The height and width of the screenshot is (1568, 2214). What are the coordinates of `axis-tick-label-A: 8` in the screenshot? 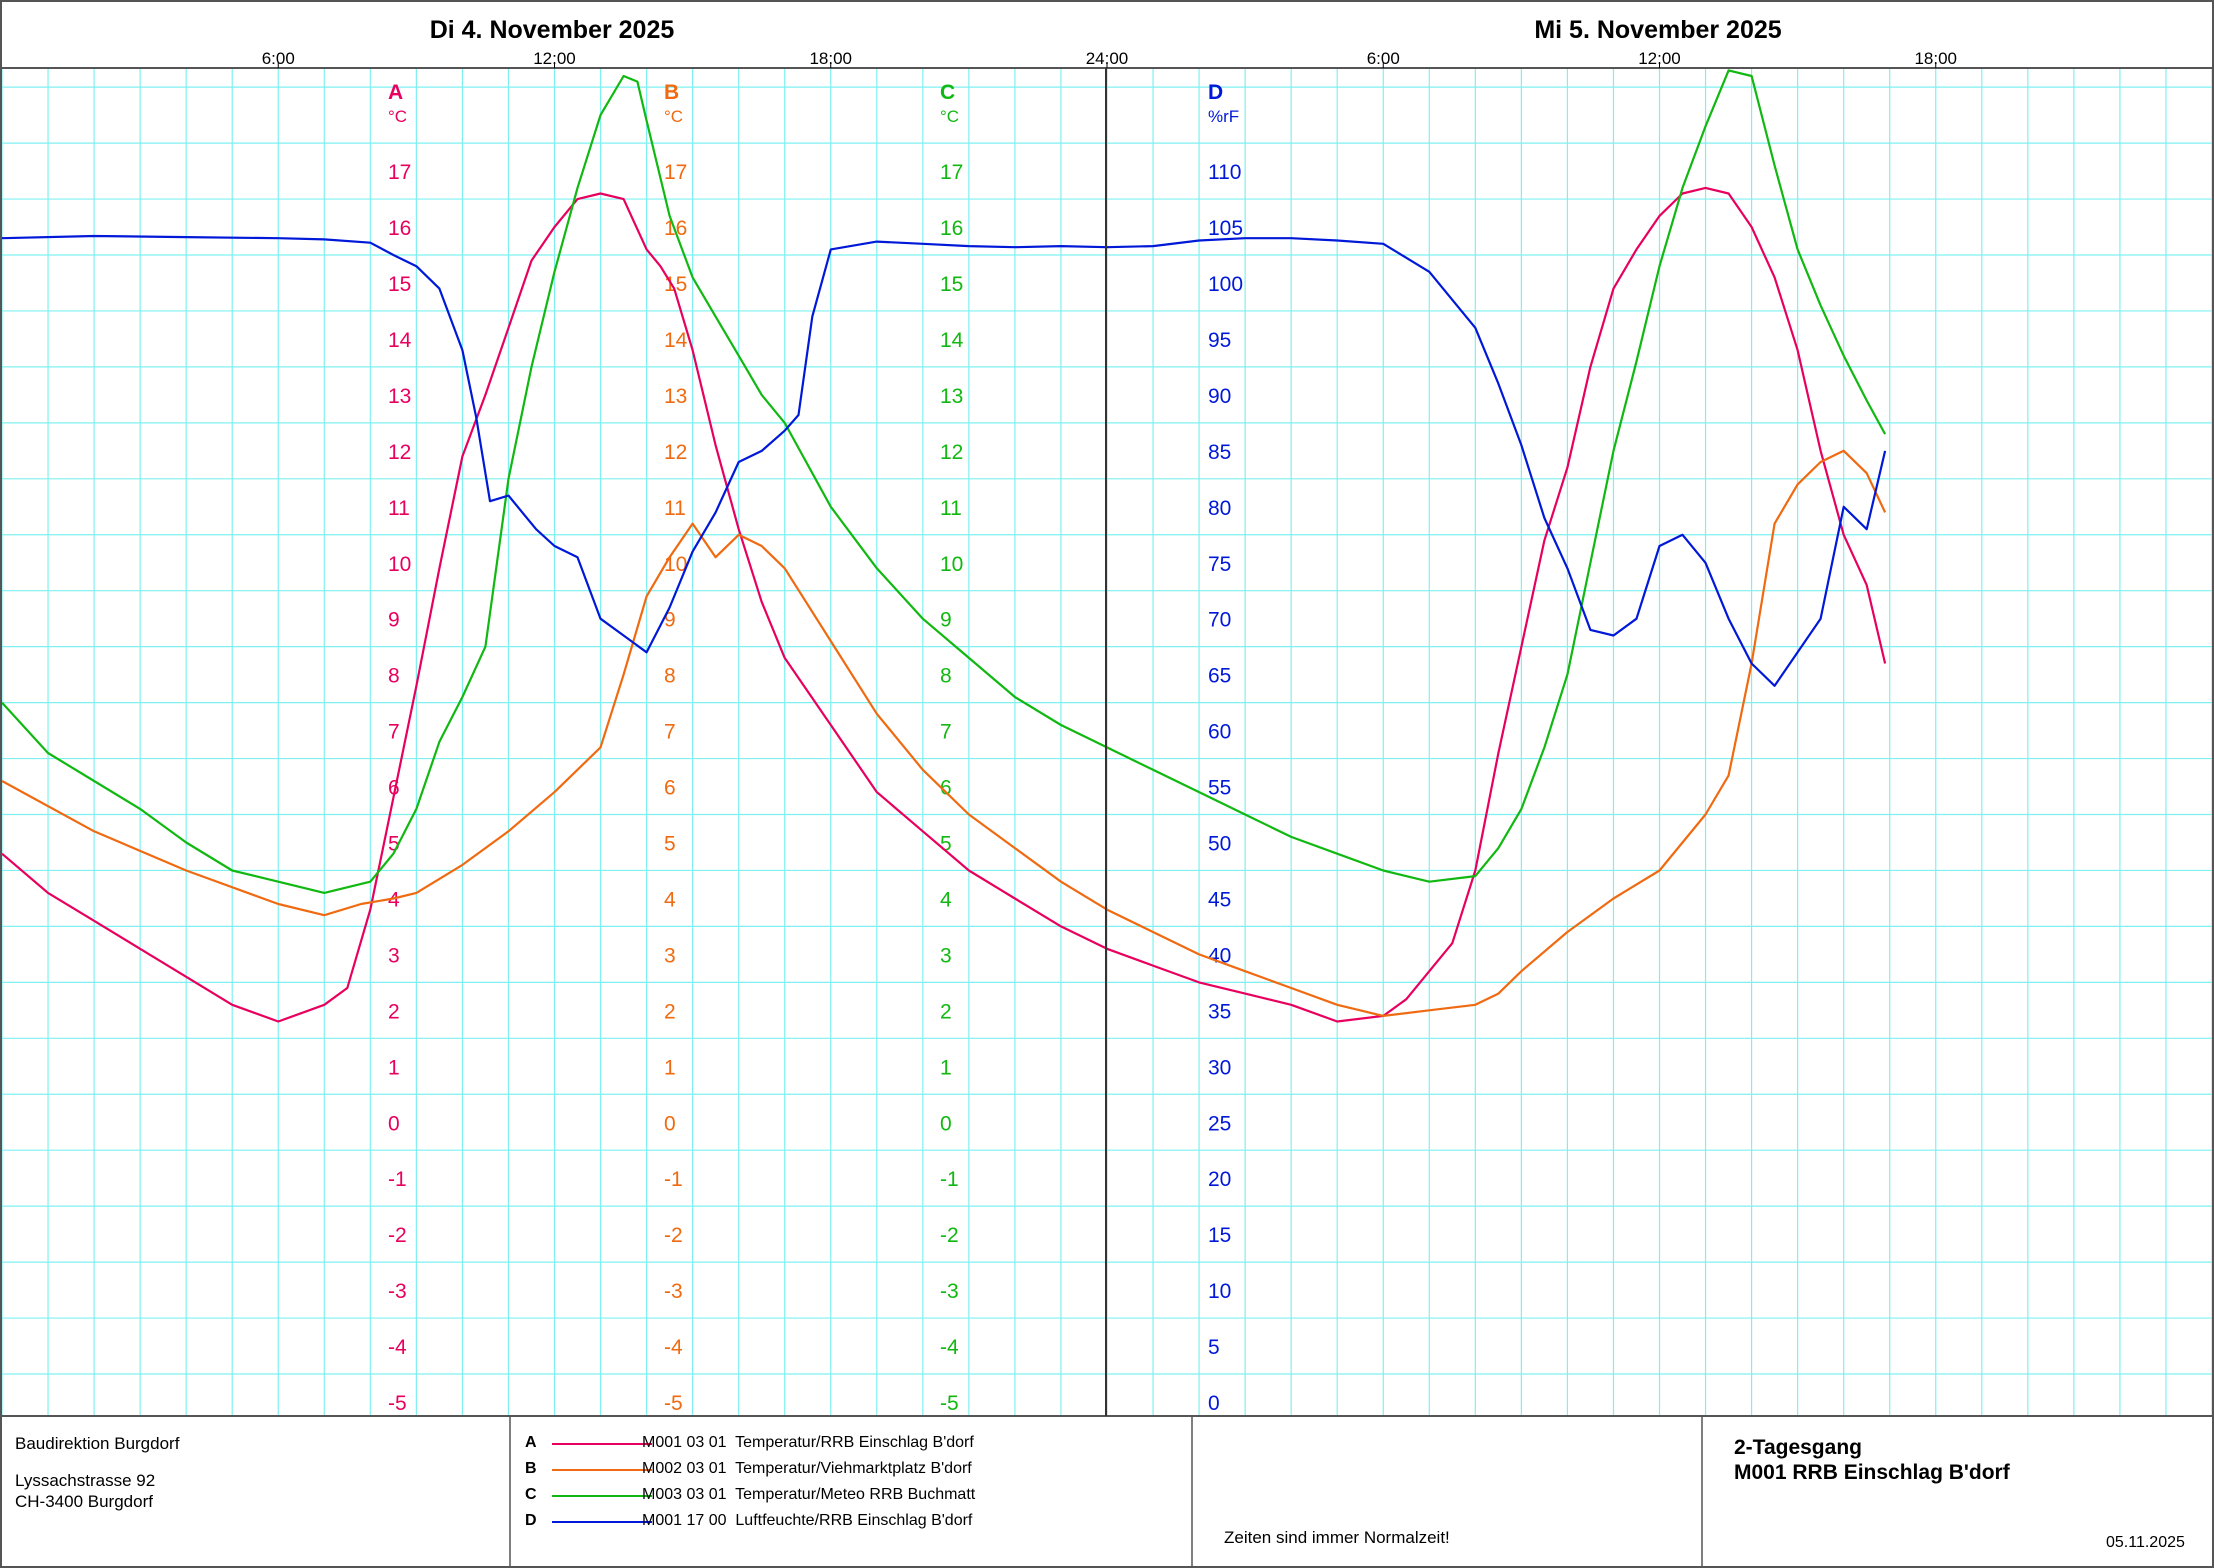 It's located at (394, 676).